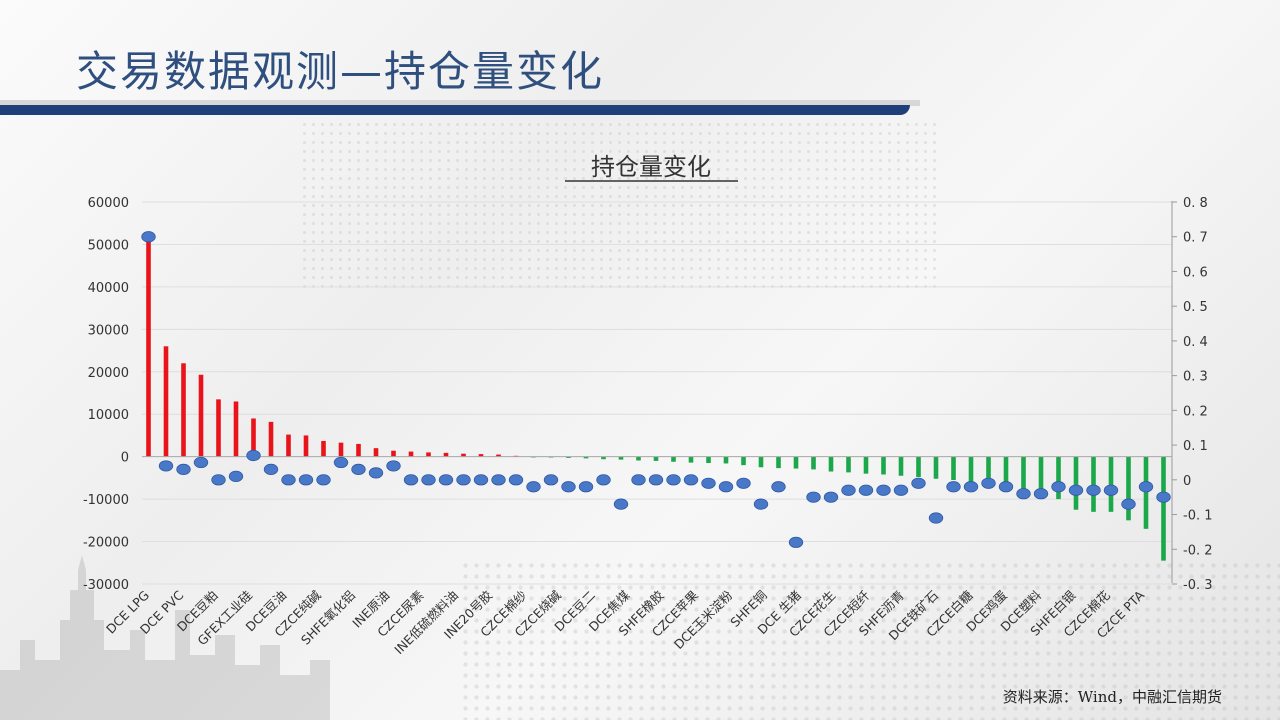  I want to click on chart-title: 持仓量变化, so click(651, 167).